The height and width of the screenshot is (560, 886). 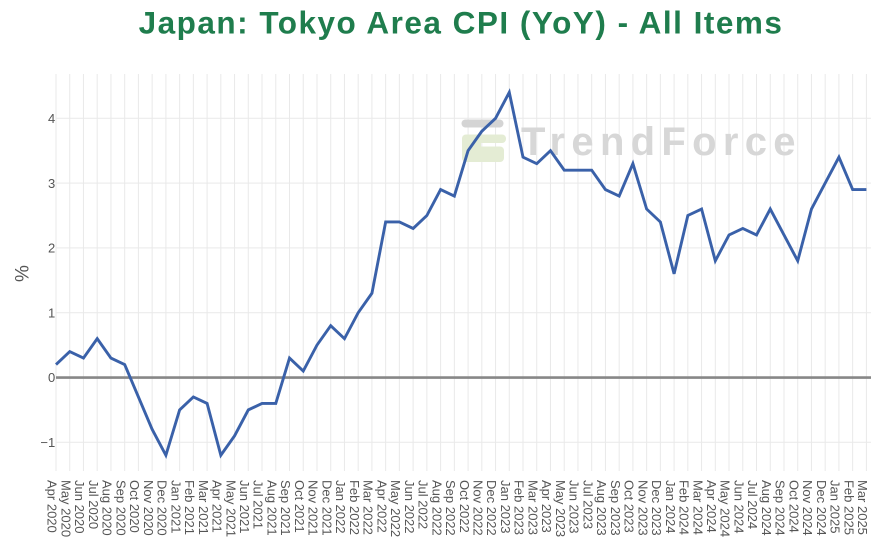 I want to click on svg-text: Oct 2023, so click(x=629, y=506).